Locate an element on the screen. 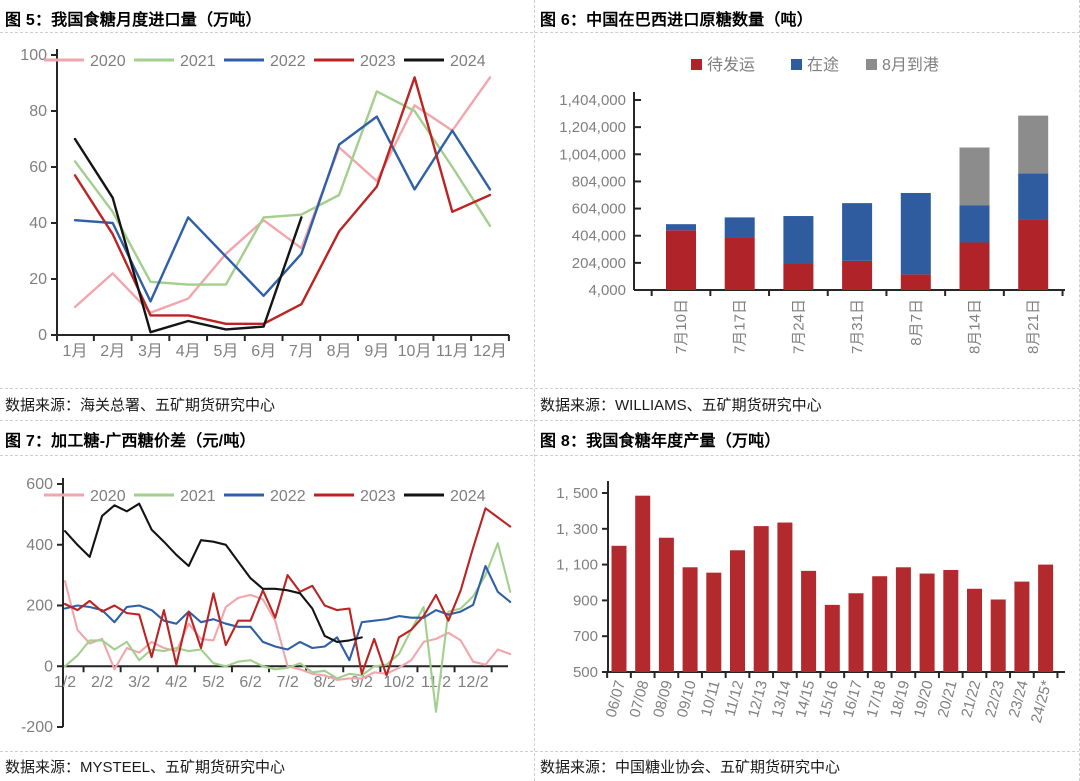  y-tick-label: 404,000 is located at coordinates (599, 236).